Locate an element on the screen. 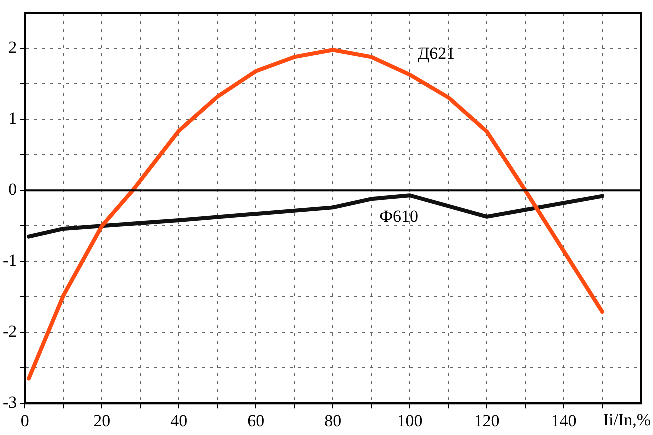 This screenshot has width=653, height=435. y-tick-label: -2 is located at coordinates (10, 332).